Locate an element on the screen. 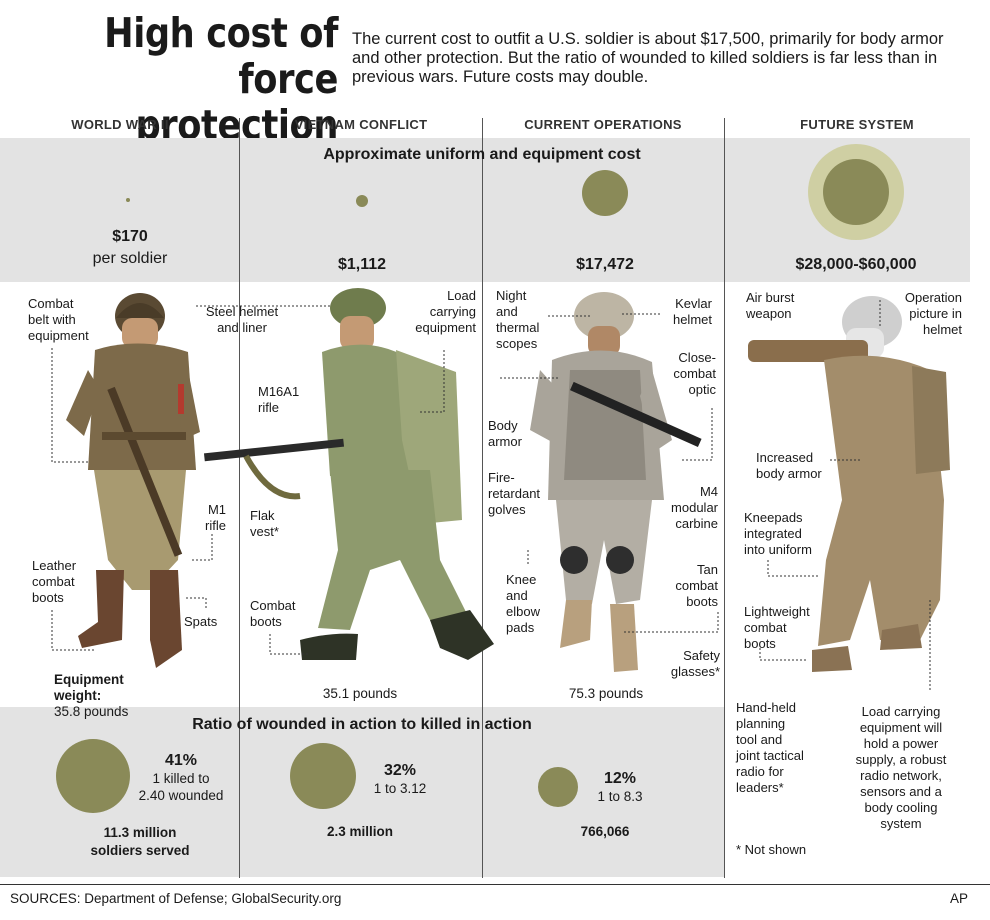  ratio-bubble-vietnam is located at coordinates (323, 776).